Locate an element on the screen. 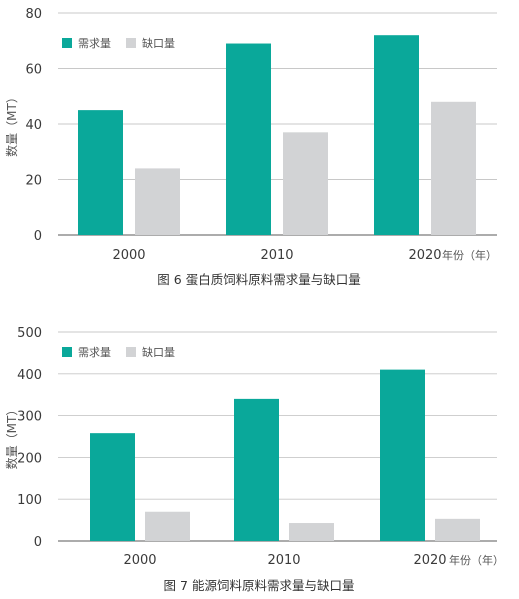  figure-caption: 图 7 能源饲料原料需求量与缺口量 is located at coordinates (259, 585).